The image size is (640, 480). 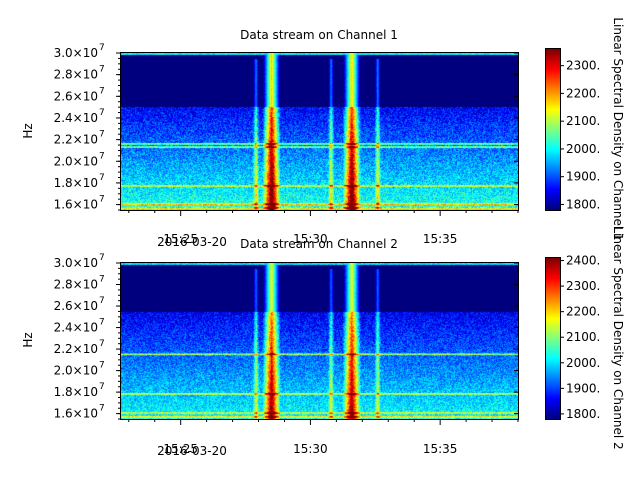 I want to click on chart-title: Data stream on Channel 2, so click(x=319, y=244).